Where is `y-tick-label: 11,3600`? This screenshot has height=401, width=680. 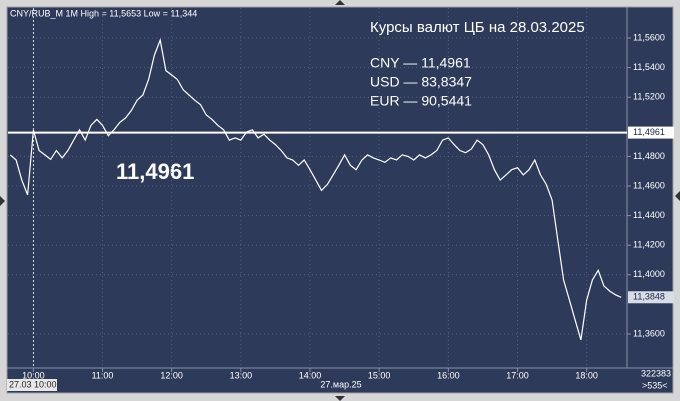 y-tick-label: 11,3600 is located at coordinates (649, 333).